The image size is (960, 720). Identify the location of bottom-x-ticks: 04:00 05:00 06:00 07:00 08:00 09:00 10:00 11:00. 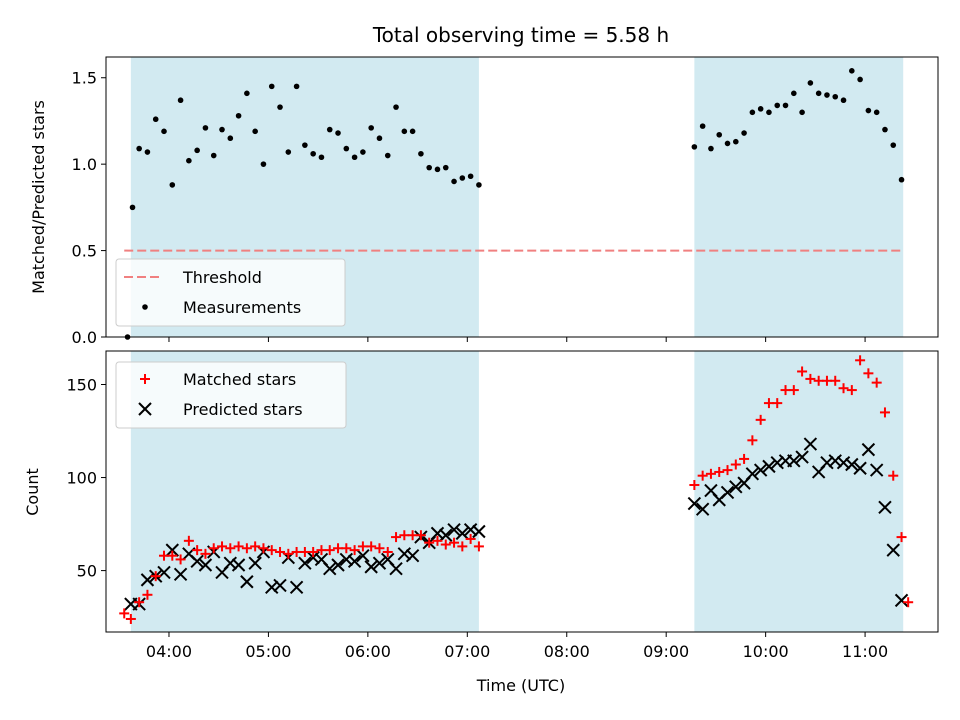
(517, 646).